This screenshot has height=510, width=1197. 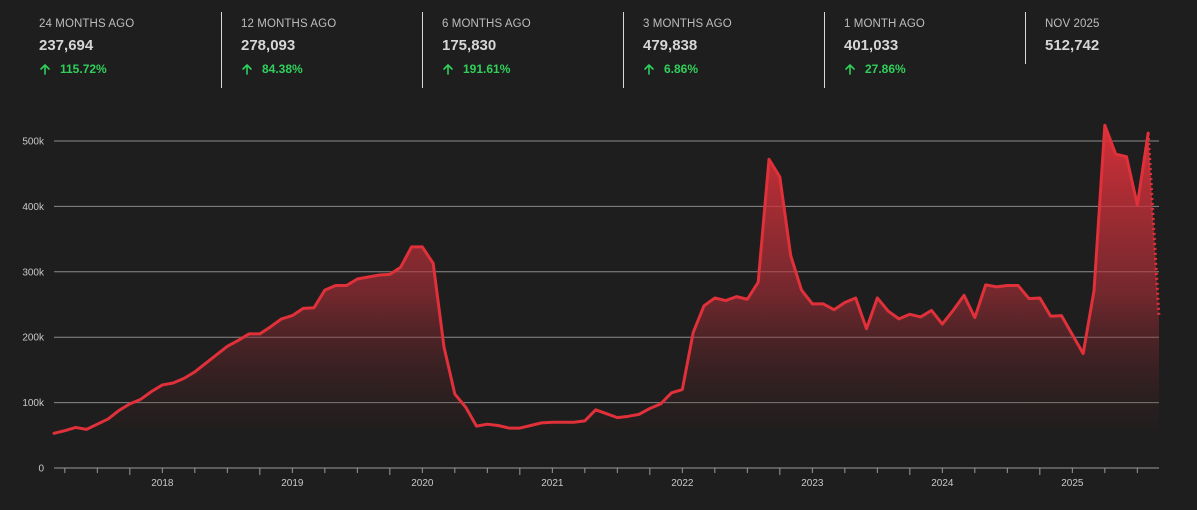 What do you see at coordinates (552, 483) in the screenshot?
I see `x-tick-label: 2021` at bounding box center [552, 483].